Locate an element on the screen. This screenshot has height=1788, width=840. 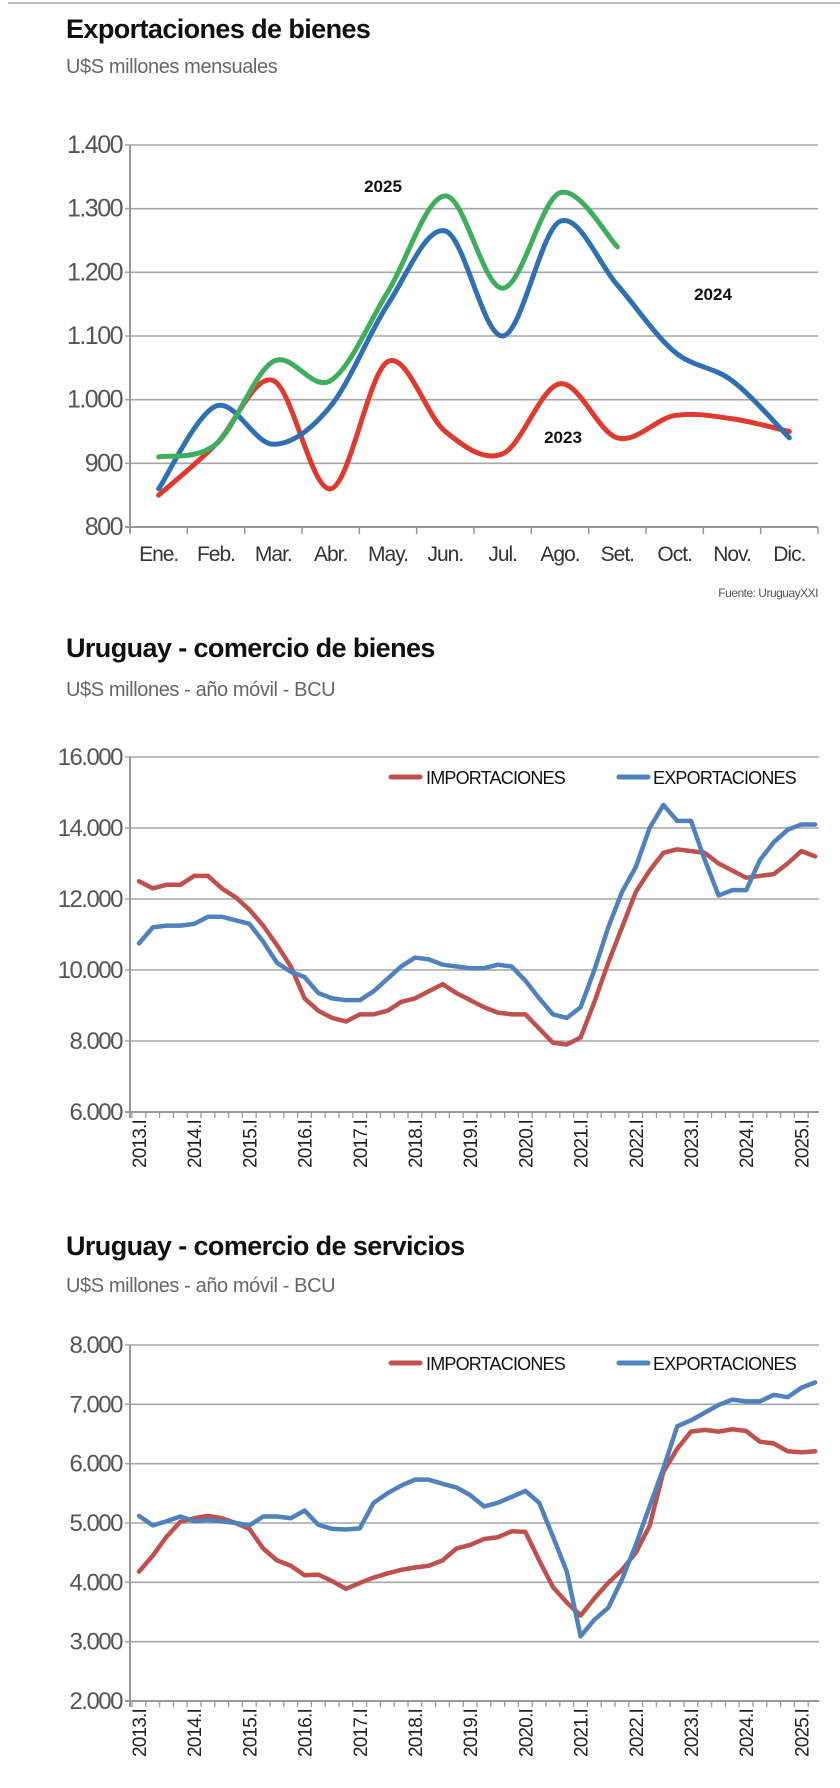
series-line-2023 is located at coordinates (474, 428).